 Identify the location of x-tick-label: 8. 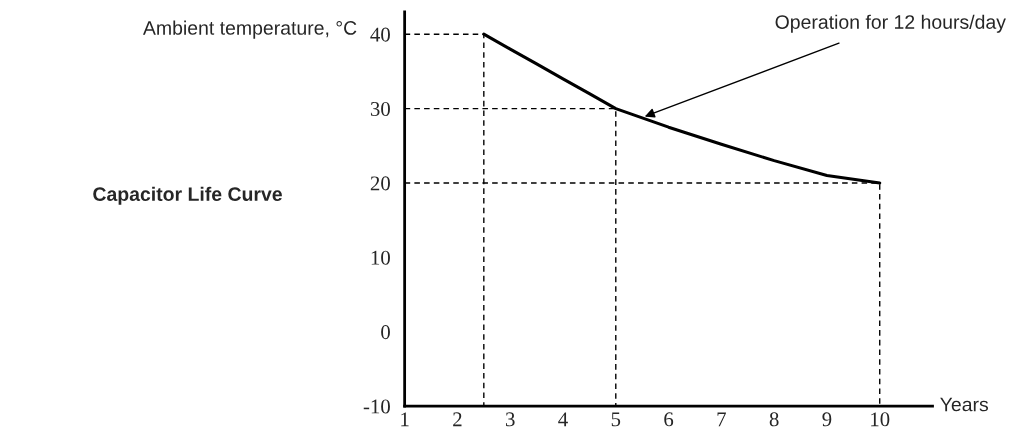
(774, 419).